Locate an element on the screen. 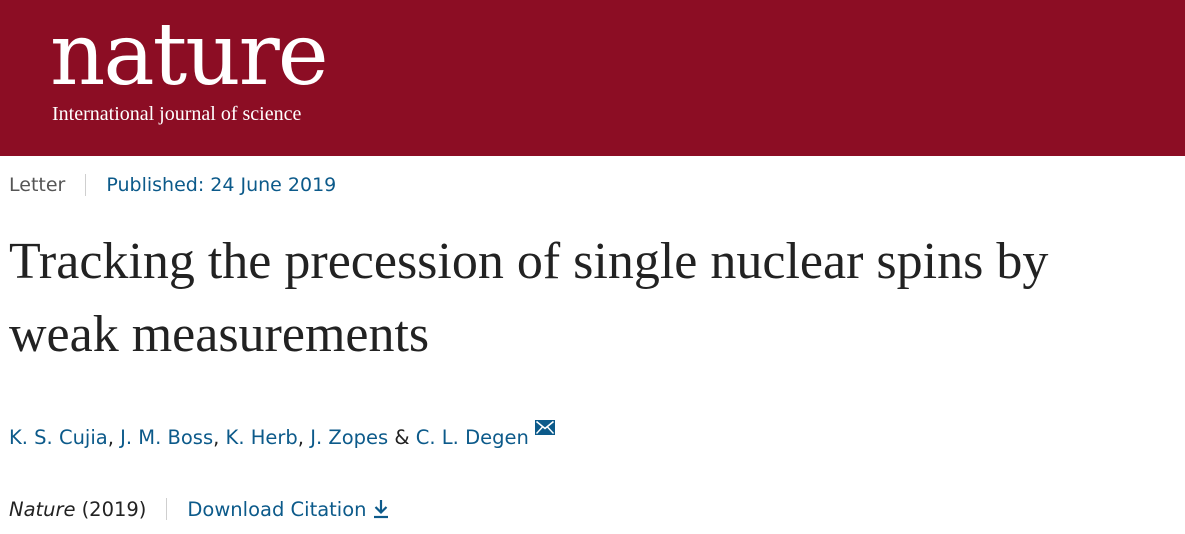 The height and width of the screenshot is (534, 1185). article-type: Letter is located at coordinates (37, 185).